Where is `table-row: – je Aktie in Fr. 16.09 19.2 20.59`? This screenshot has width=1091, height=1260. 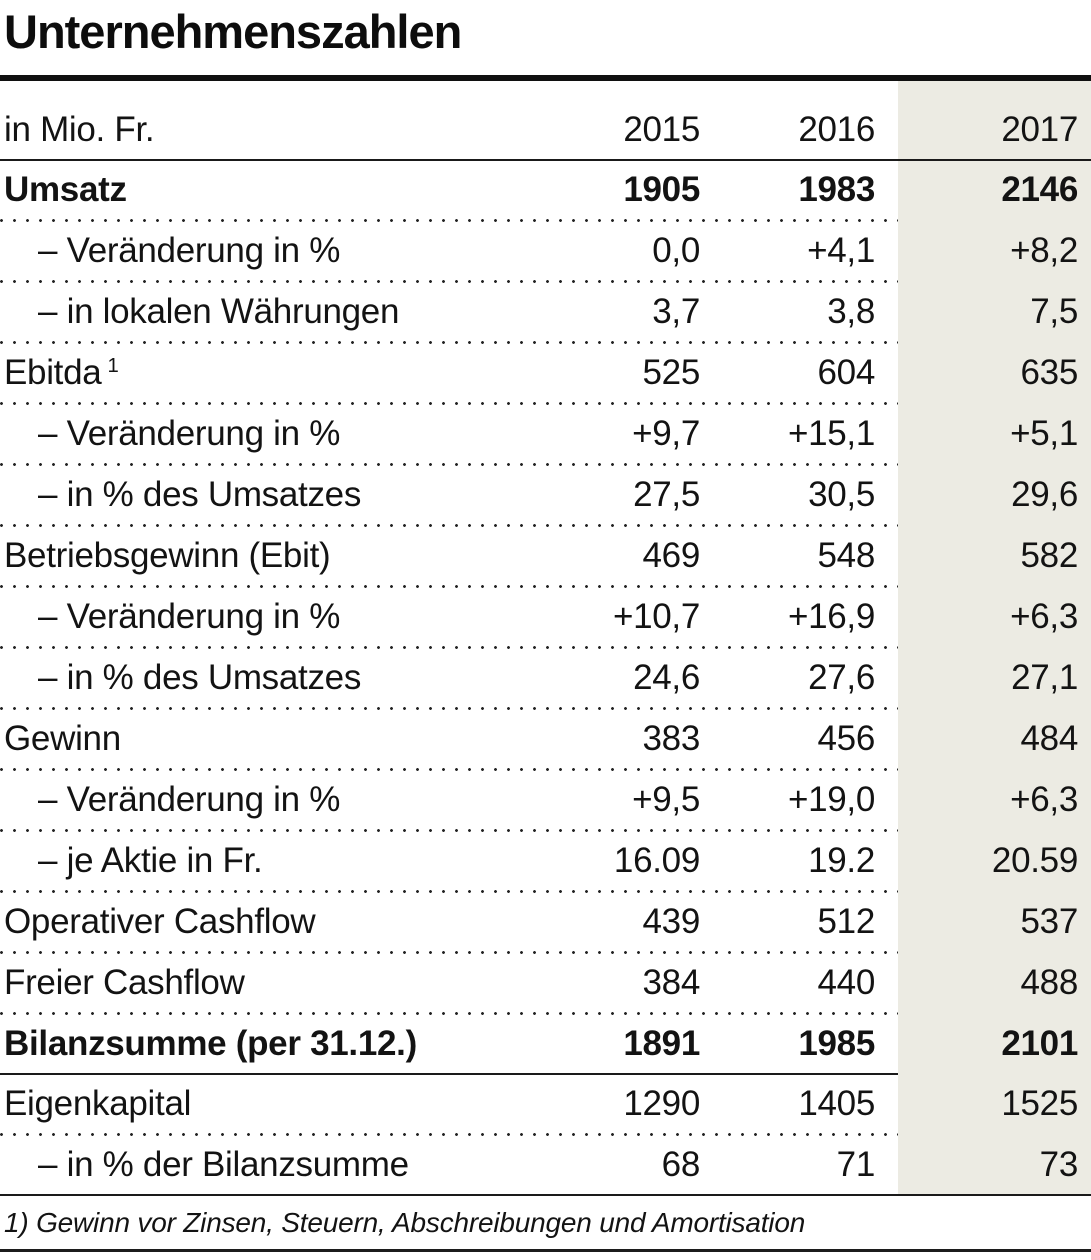 table-row: – je Aktie in Fr. 16.09 19.2 20.59 is located at coordinates (545, 861).